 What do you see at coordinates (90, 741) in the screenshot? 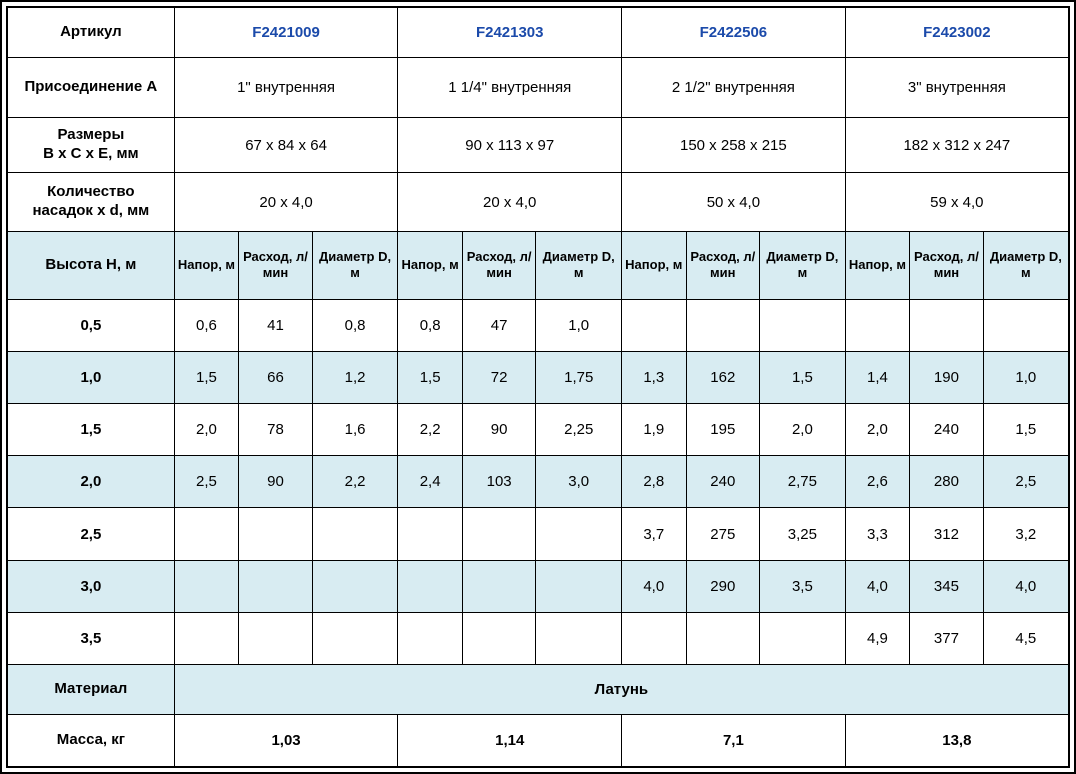
I see `row-label-mass: Масса, кг` at bounding box center [90, 741].